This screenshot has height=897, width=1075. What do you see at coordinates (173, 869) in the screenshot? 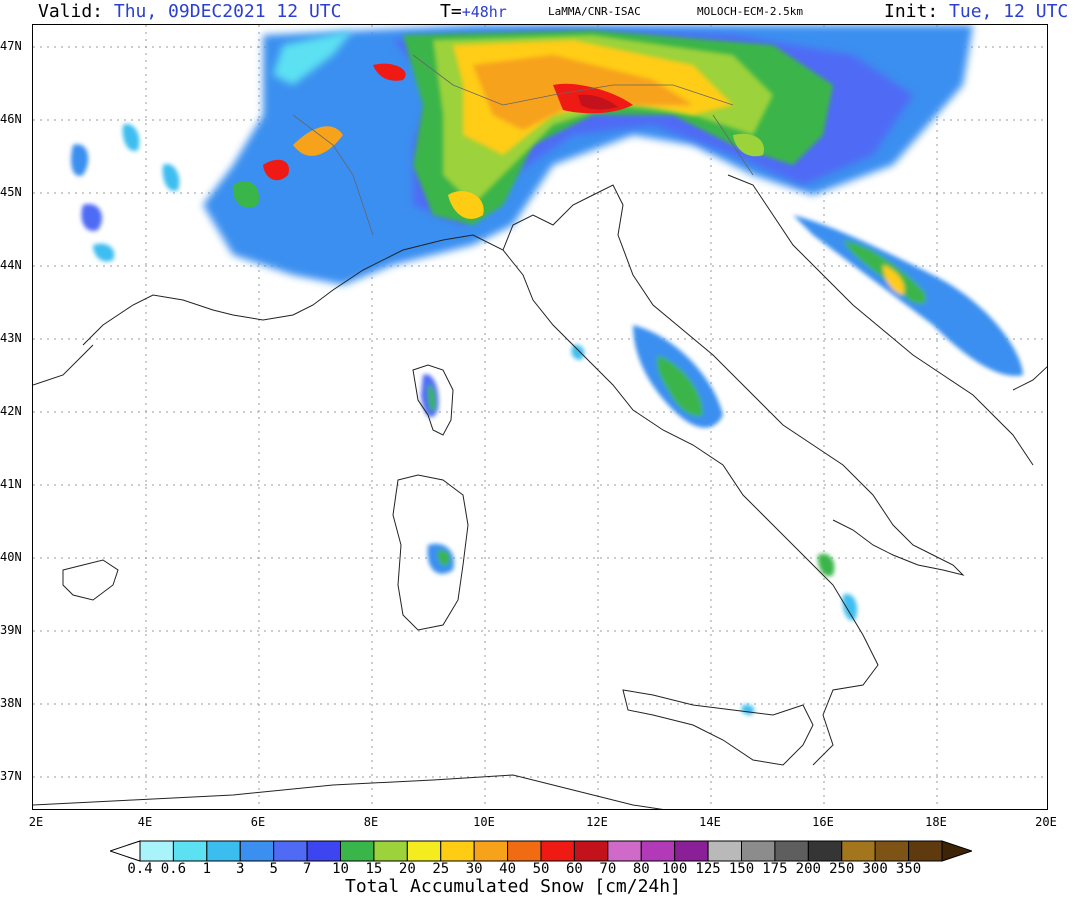
I see `colorbar-tick-label: 0.6` at bounding box center [173, 869].